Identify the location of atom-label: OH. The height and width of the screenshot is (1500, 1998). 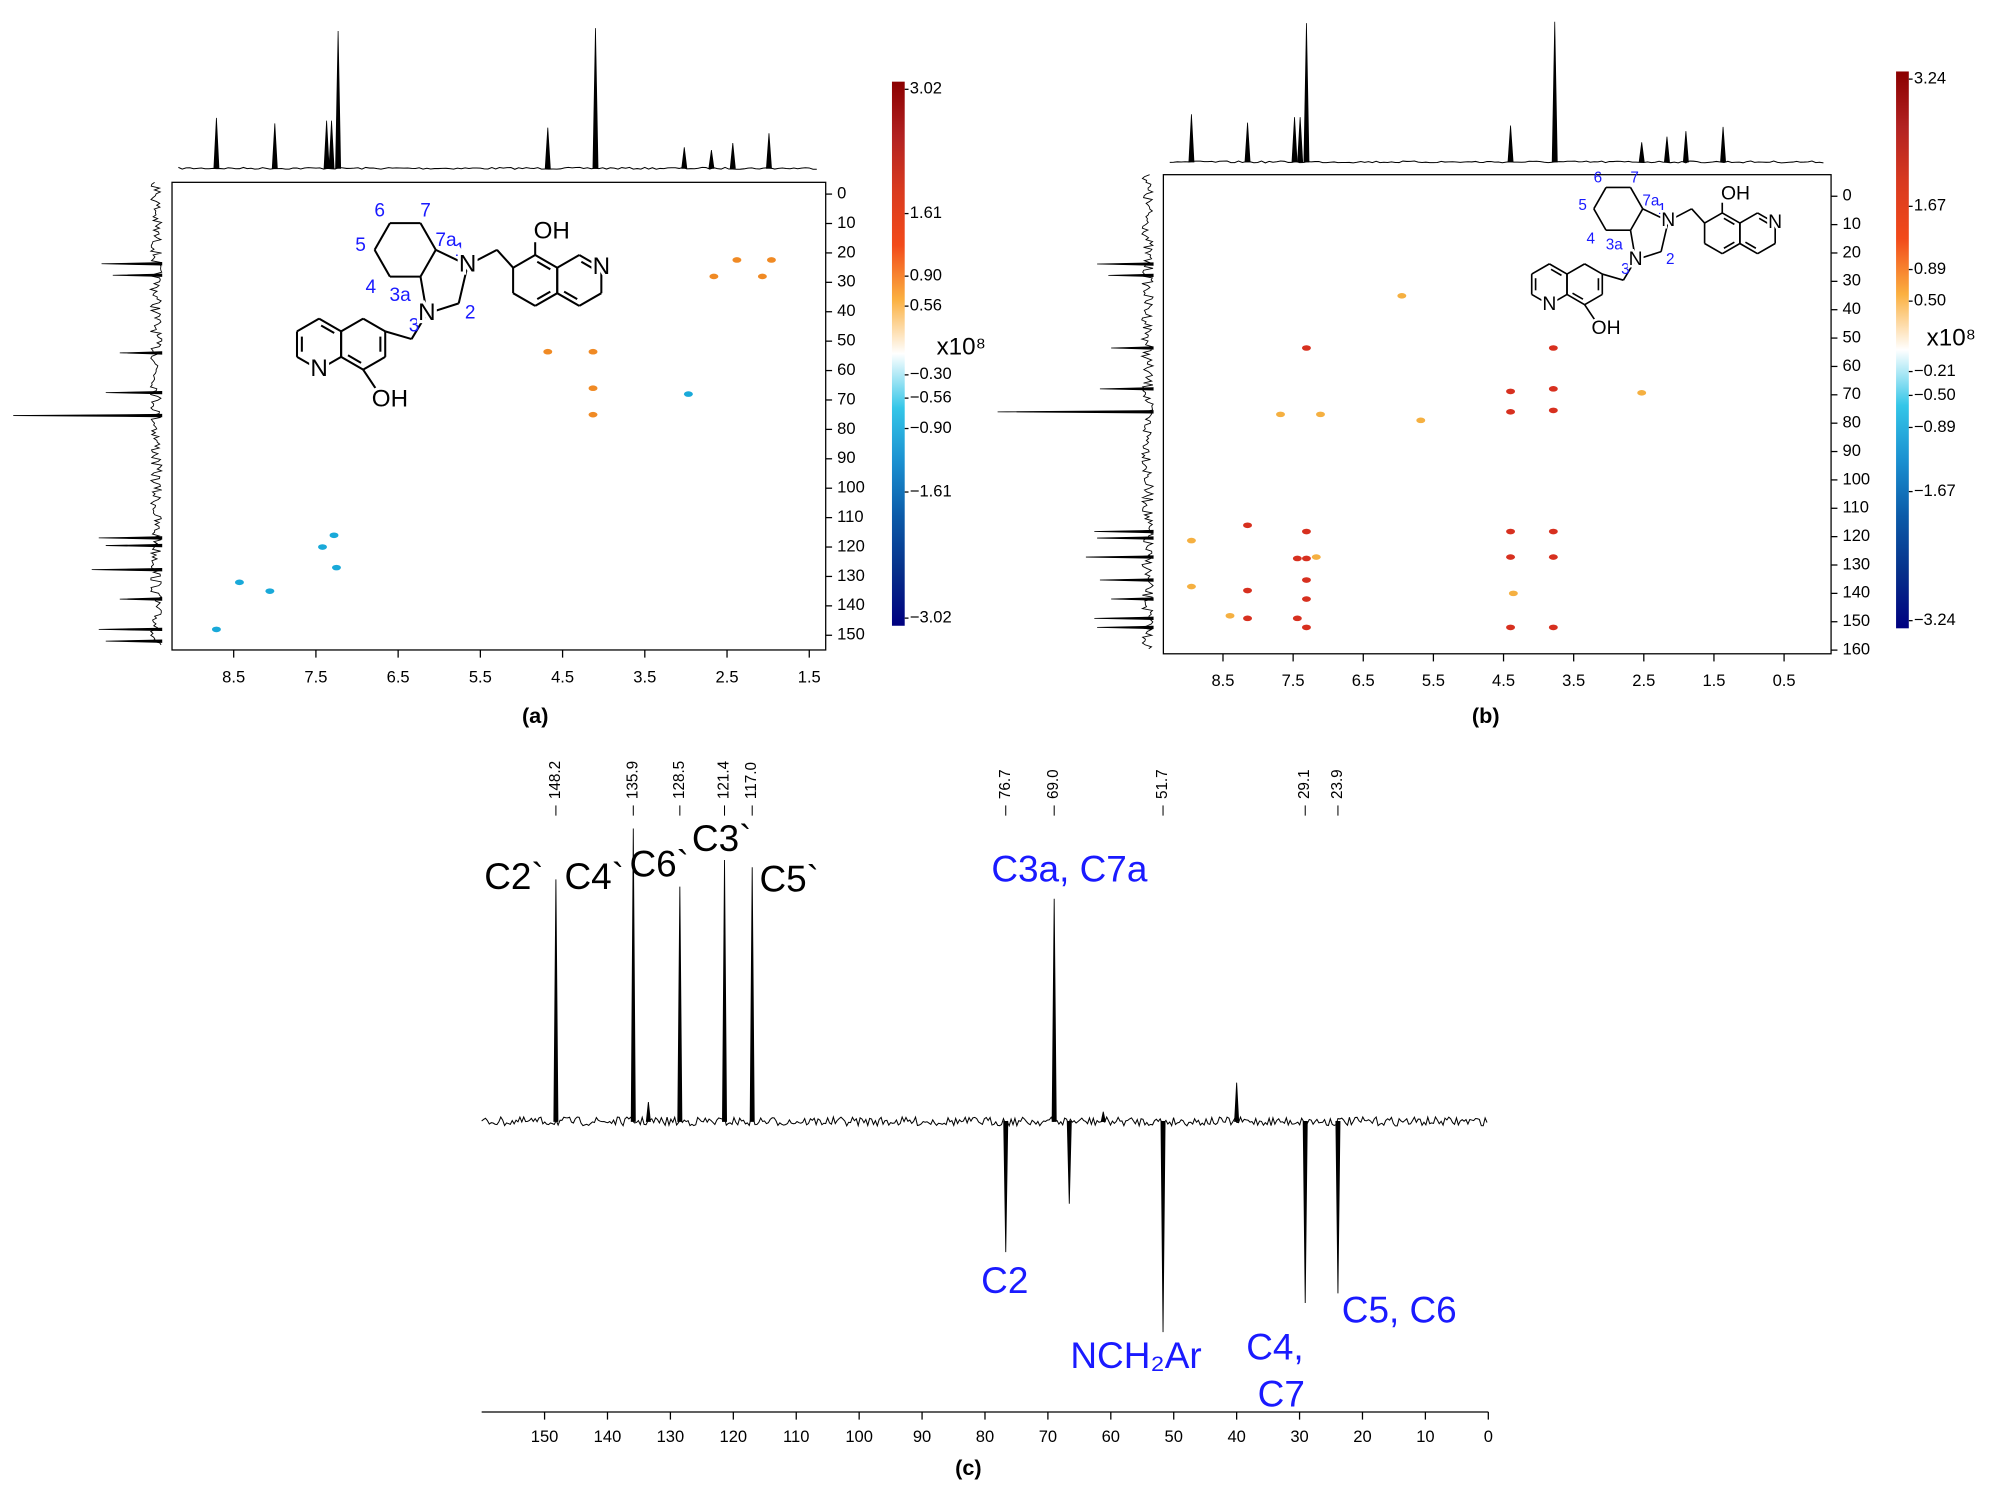
(552, 230).